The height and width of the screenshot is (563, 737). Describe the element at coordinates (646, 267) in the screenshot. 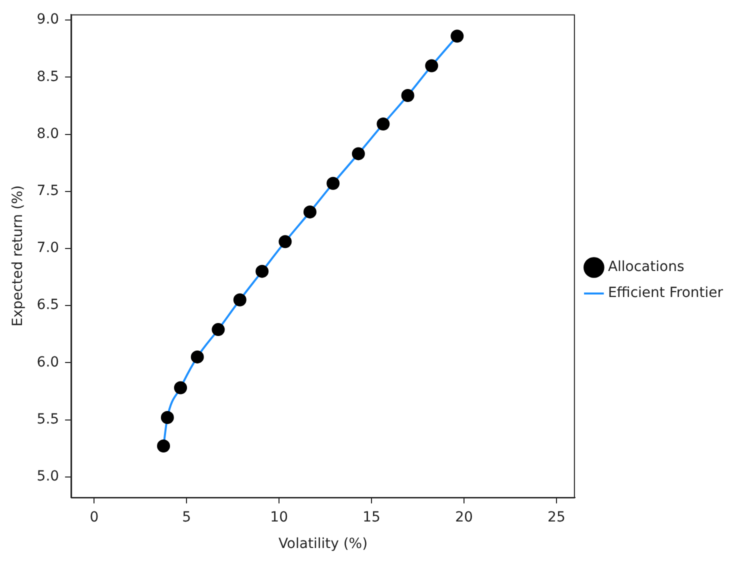

I see `legend-label: Allocations` at that location.